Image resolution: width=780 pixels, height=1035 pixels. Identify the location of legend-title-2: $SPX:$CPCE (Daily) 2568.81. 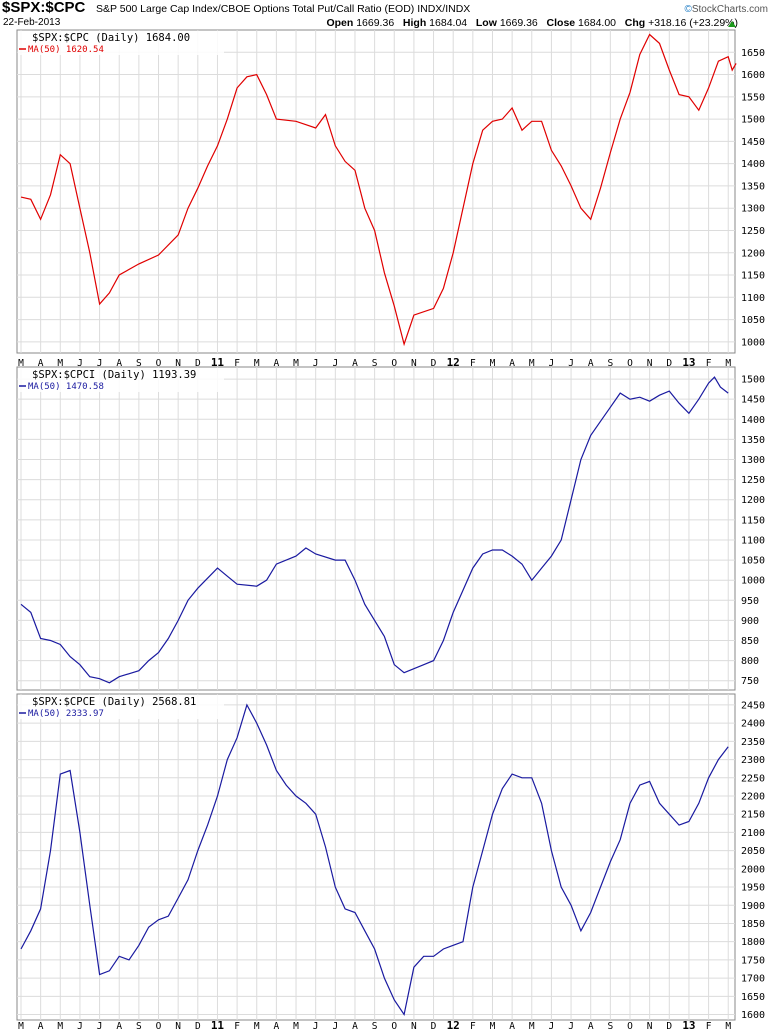
(114, 702).